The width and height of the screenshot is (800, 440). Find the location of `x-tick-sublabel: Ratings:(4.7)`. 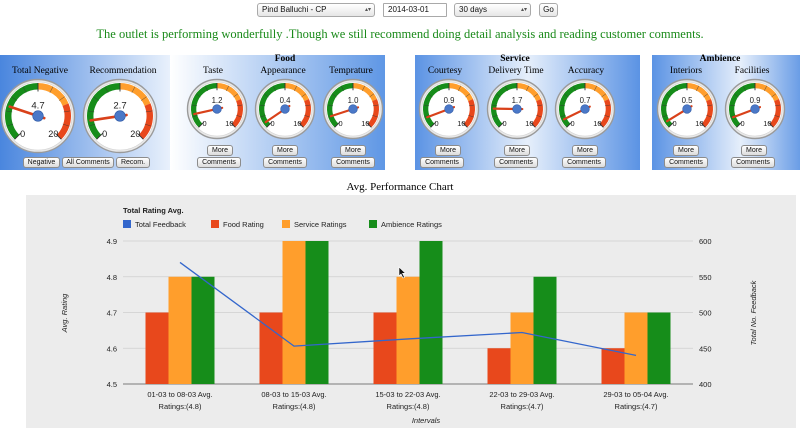

x-tick-sublabel: Ratings:(4.7) is located at coordinates (636, 406).